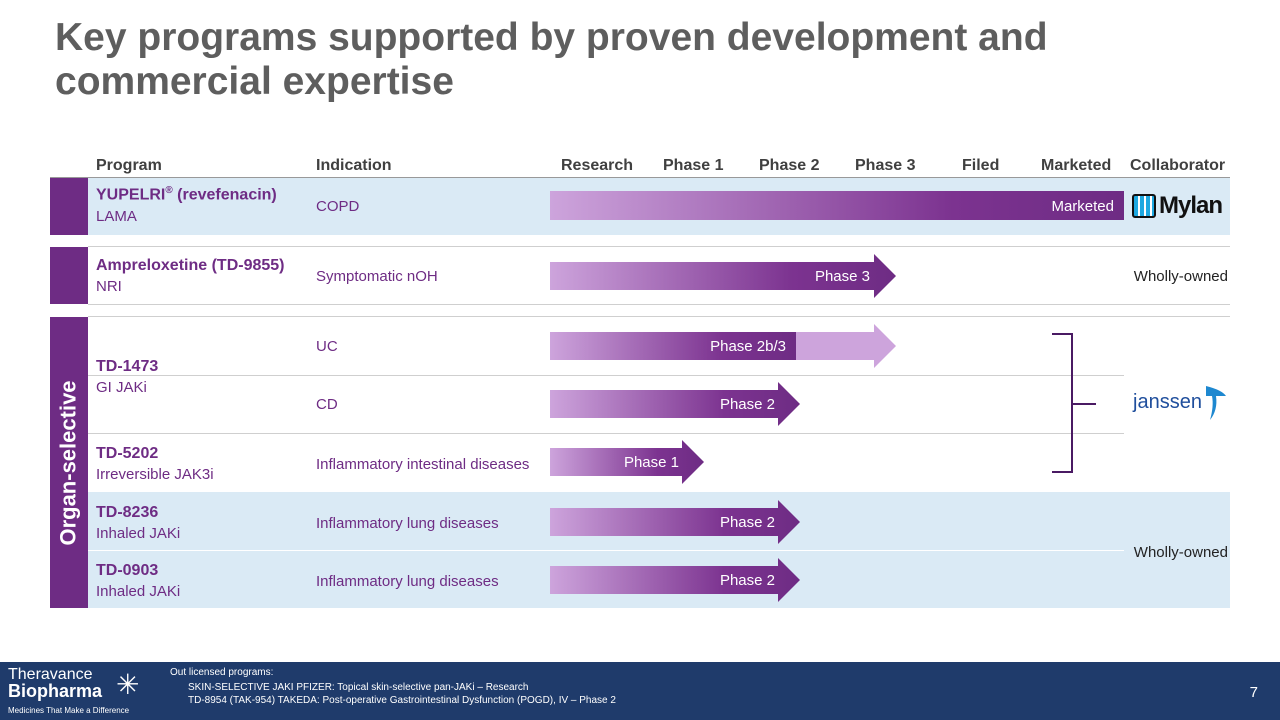  Describe the element at coordinates (673, 346) in the screenshot. I see `bar-uc` at that location.